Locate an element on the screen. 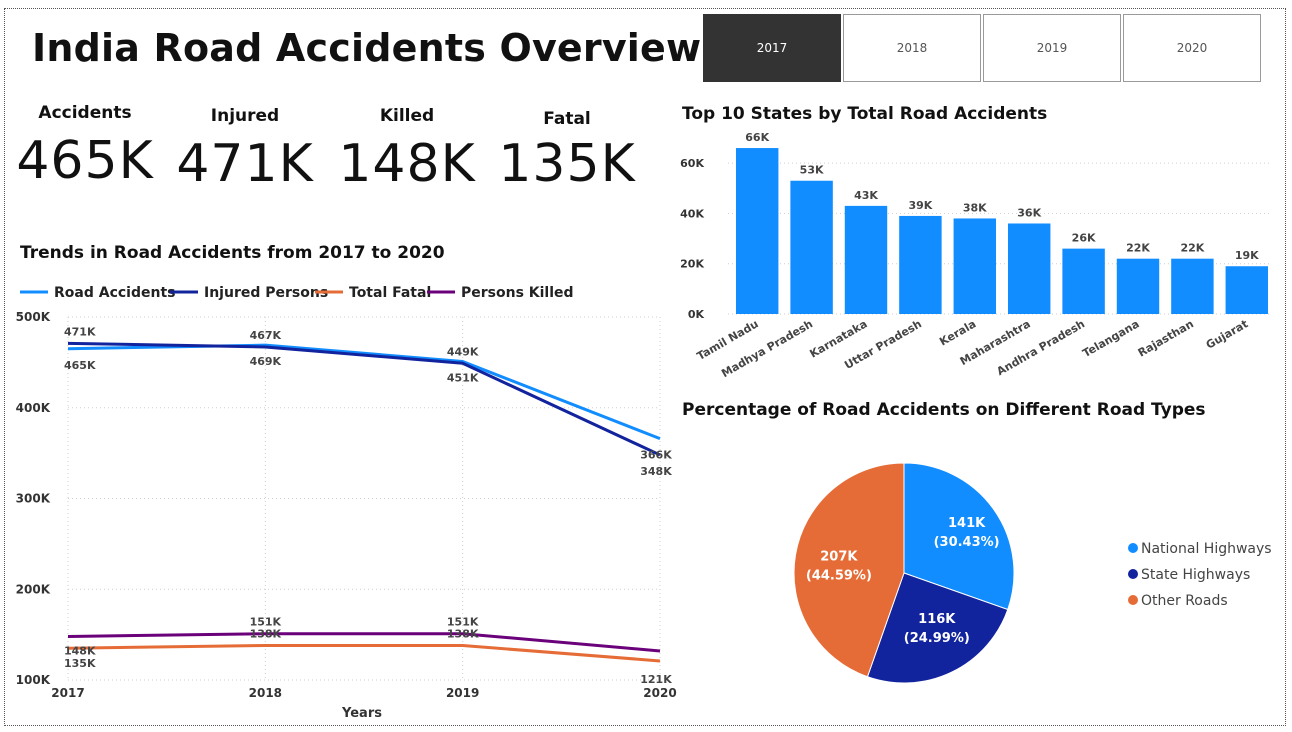 This screenshot has width=1292, height=732. x-tick-label: 2020 is located at coordinates (659, 693).